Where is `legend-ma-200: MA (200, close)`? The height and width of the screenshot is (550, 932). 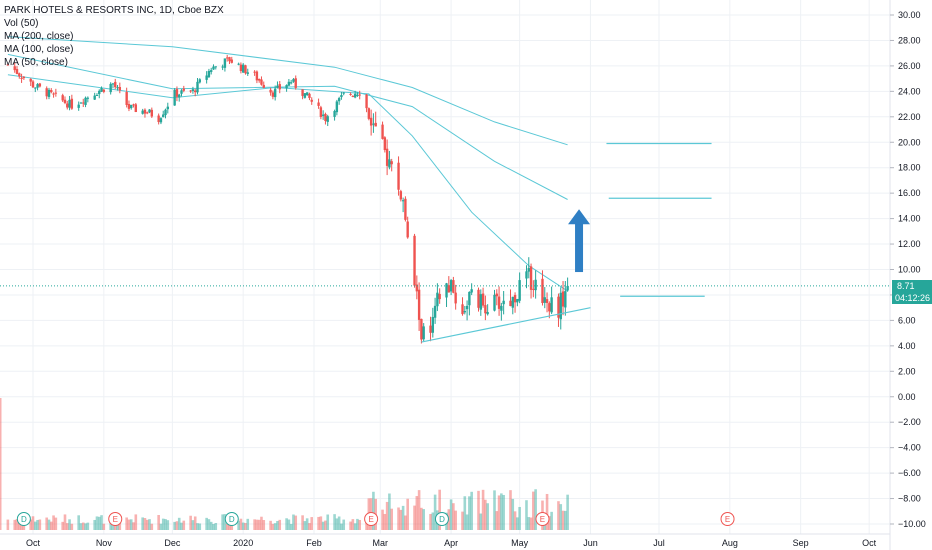 legend-ma-200: MA (200, close) is located at coordinates (39, 36).